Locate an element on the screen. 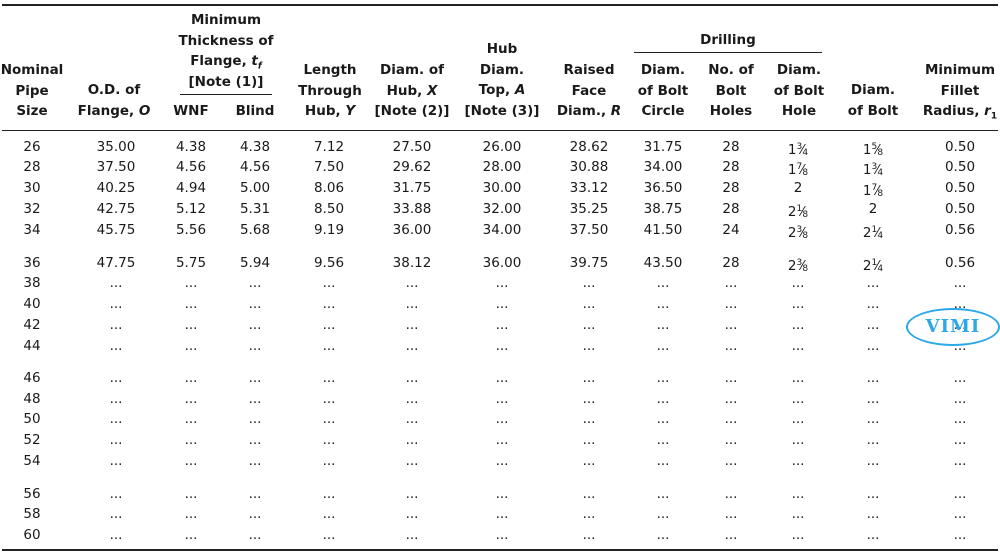  cell-hole: 2 is located at coordinates (798, 188).